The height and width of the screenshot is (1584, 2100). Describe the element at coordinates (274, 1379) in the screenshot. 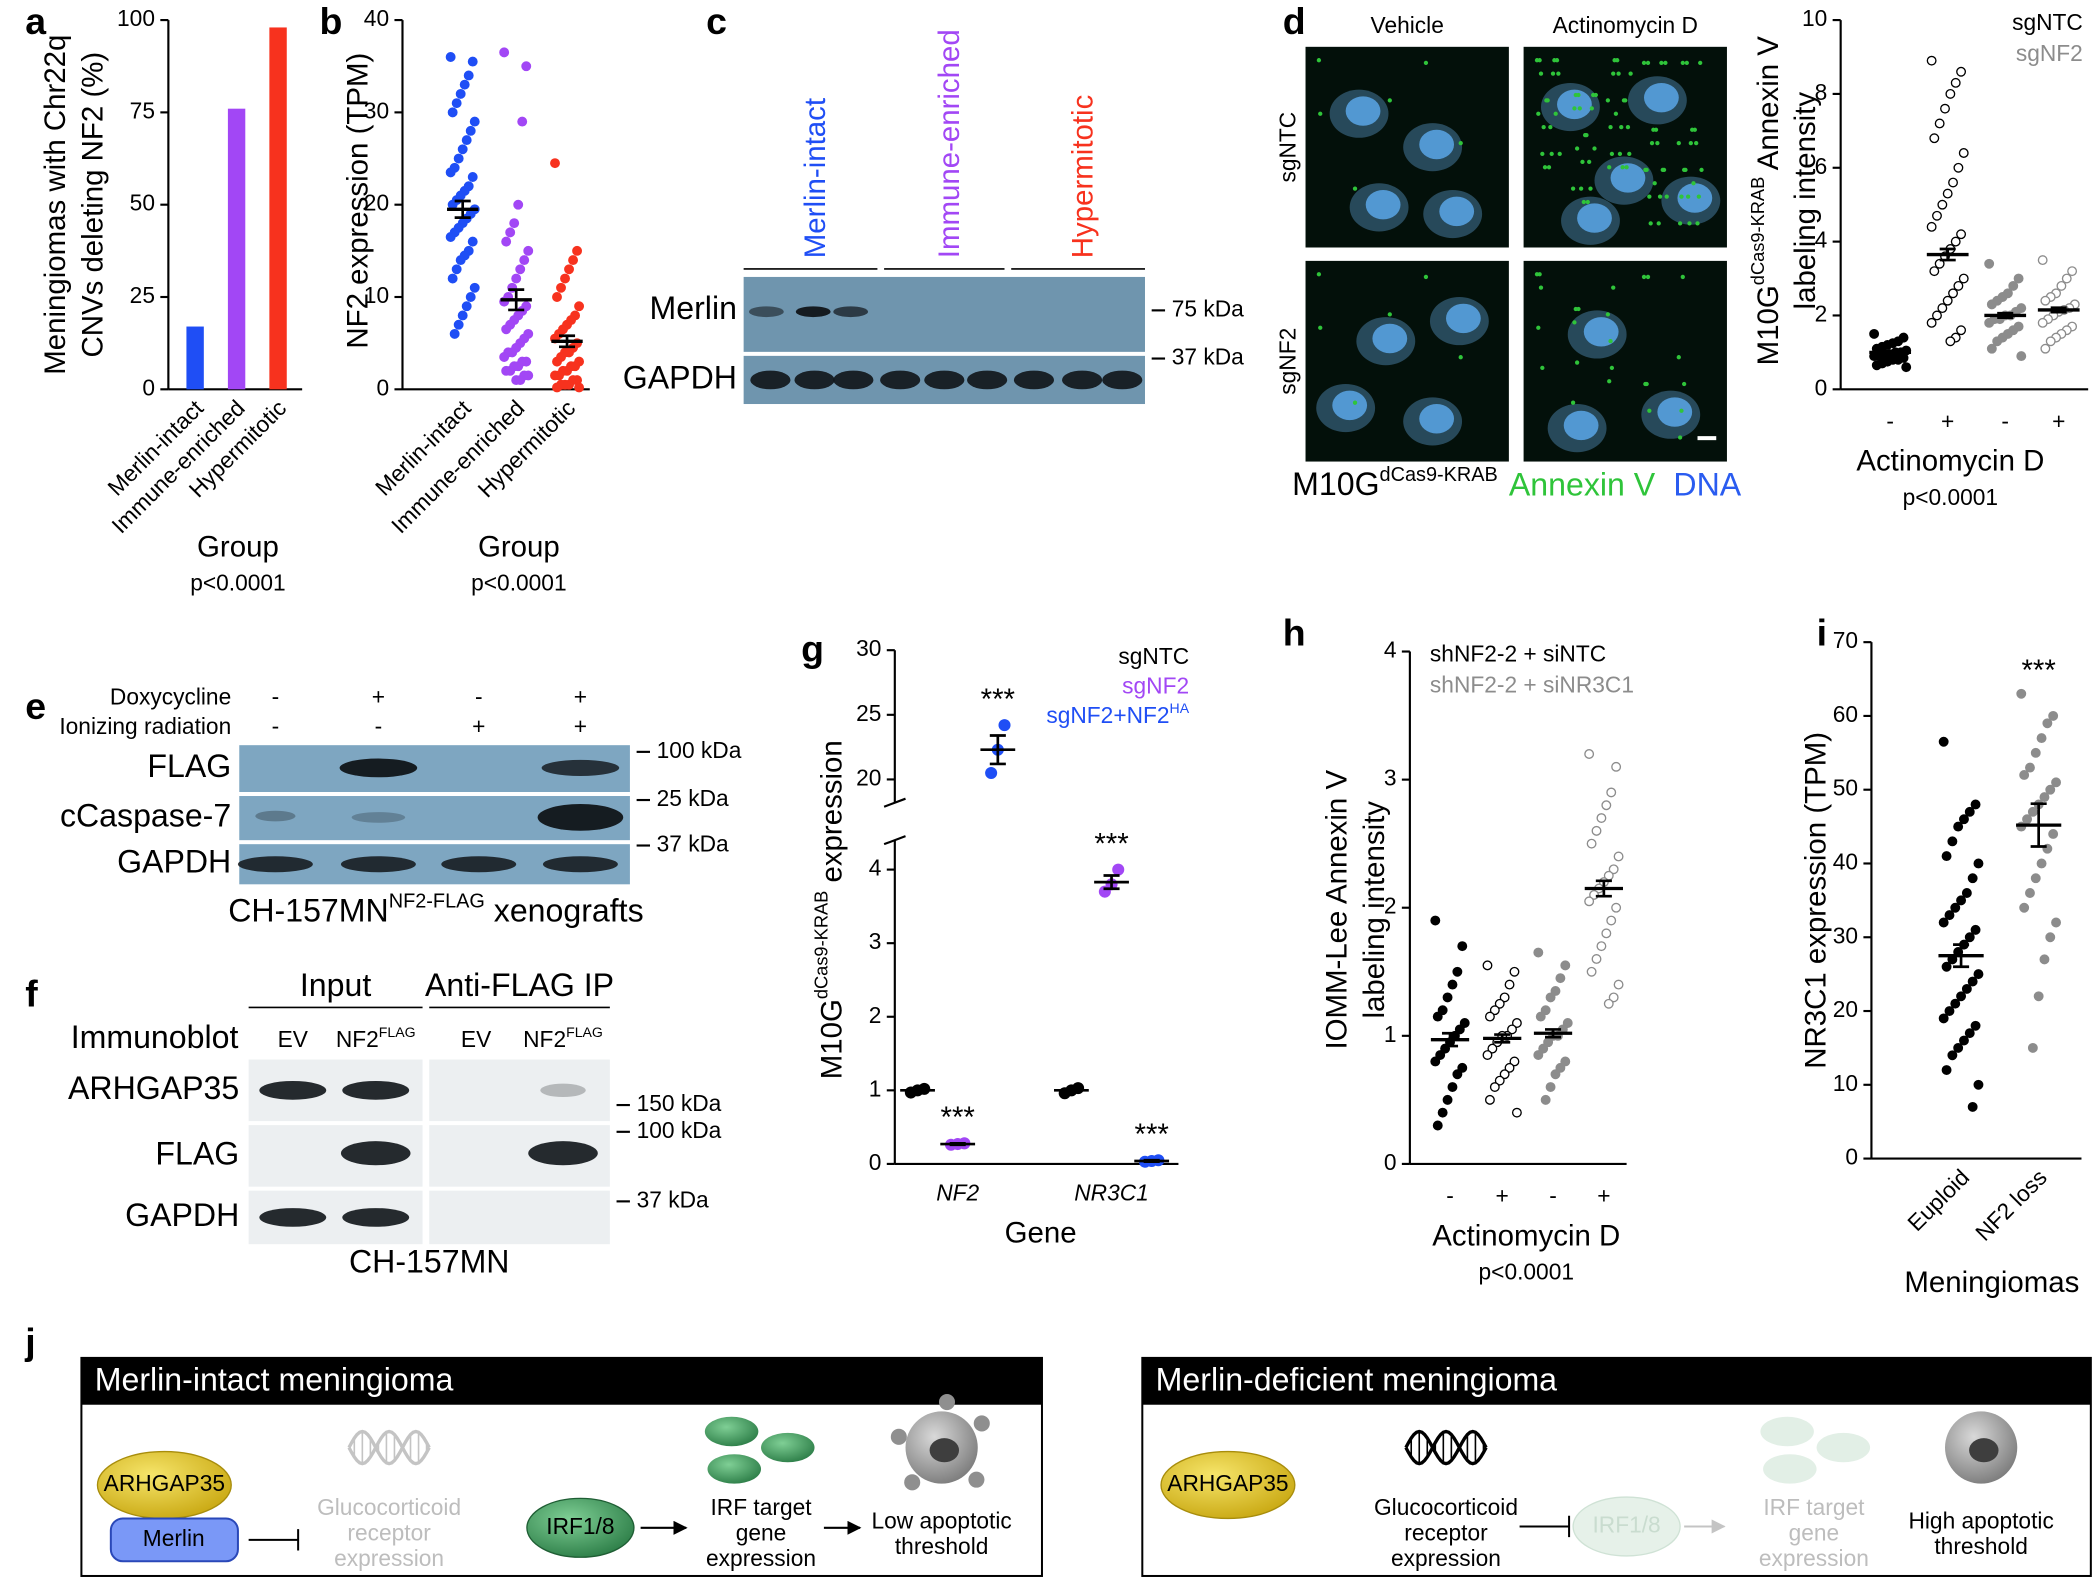

I see `diagram-title: Merlin-intact meningioma` at that location.